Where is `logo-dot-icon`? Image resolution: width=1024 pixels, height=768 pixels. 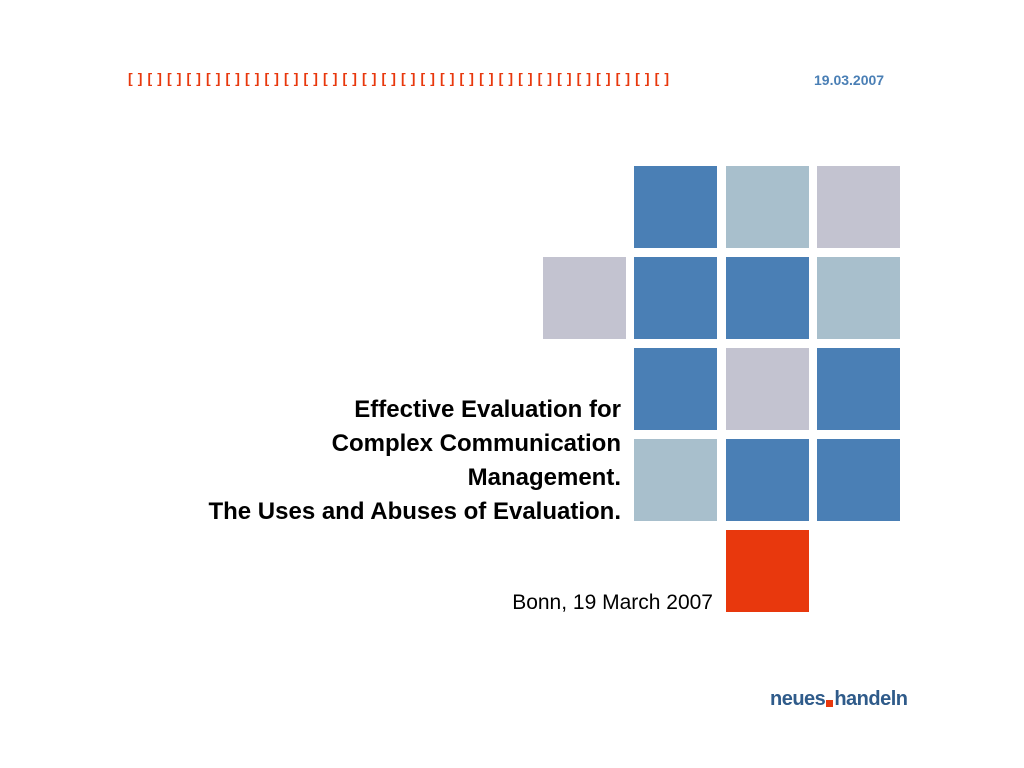
logo-dot-icon is located at coordinates (830, 703).